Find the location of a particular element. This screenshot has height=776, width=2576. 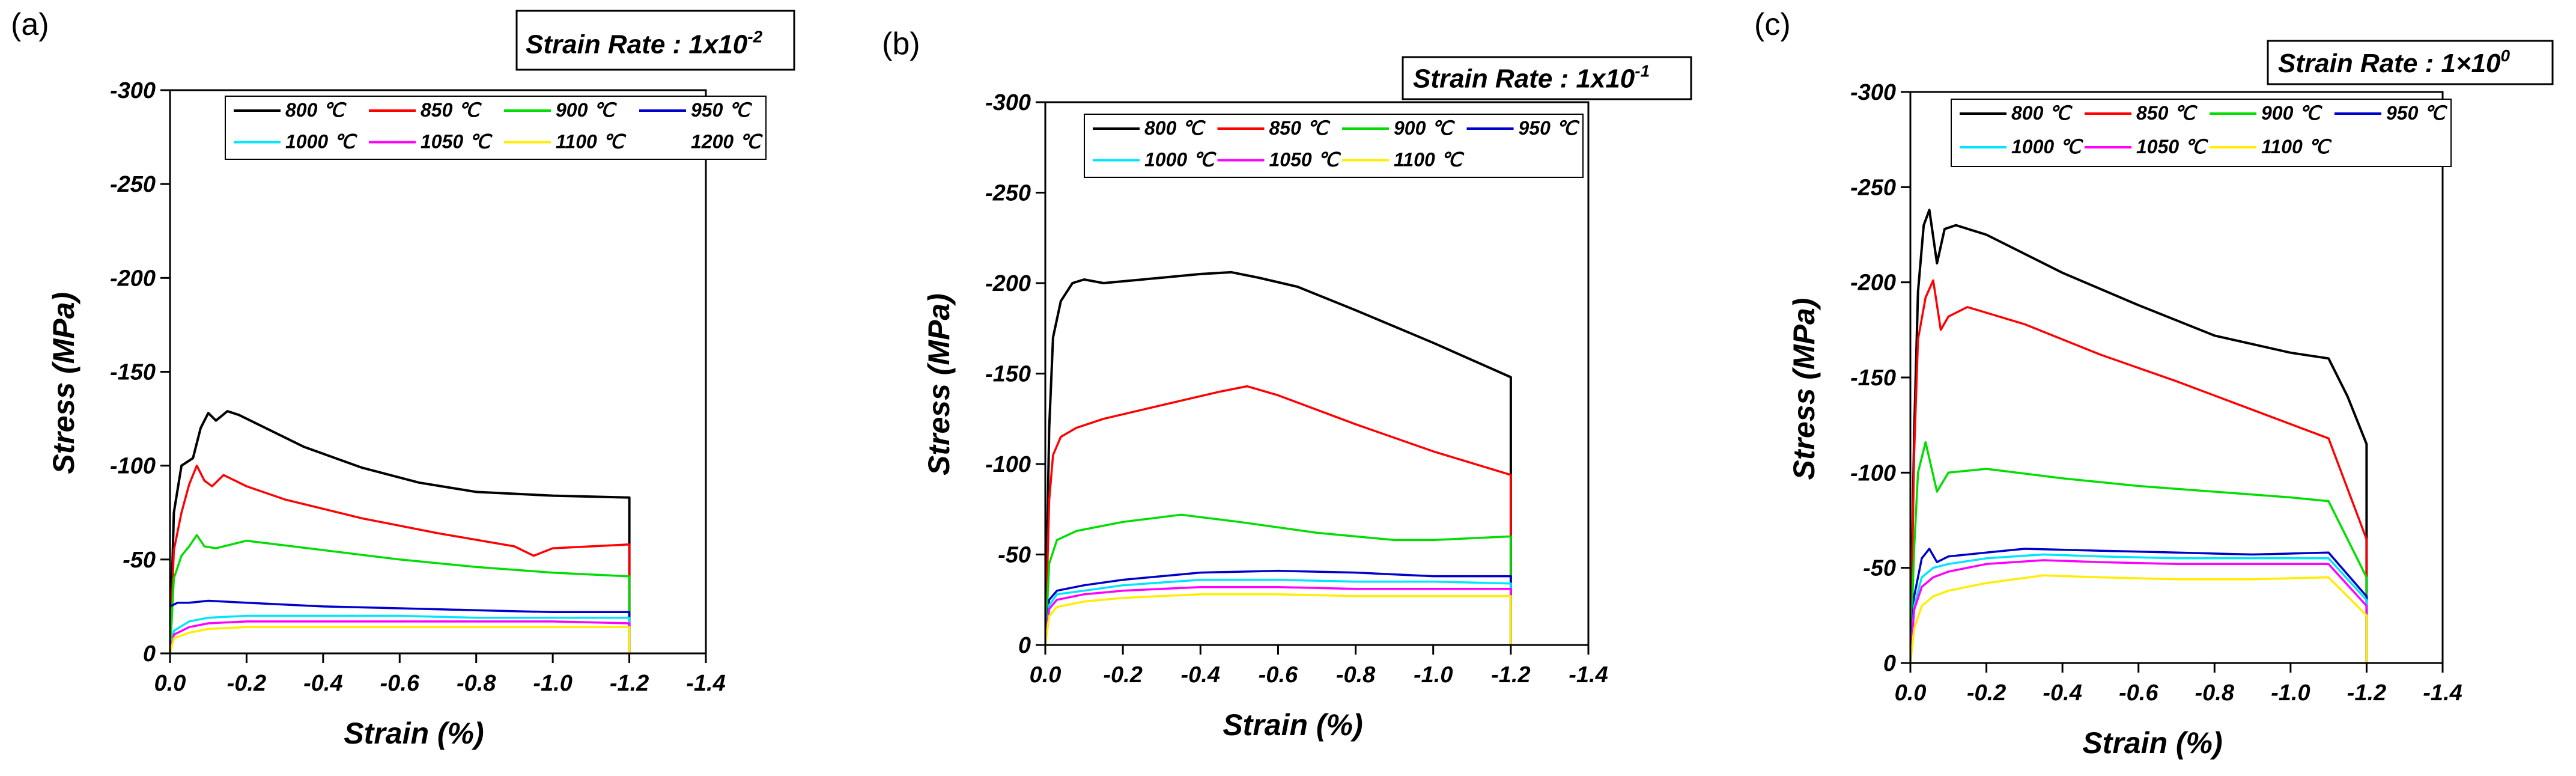

panel-label: (c) is located at coordinates (1772, 24).